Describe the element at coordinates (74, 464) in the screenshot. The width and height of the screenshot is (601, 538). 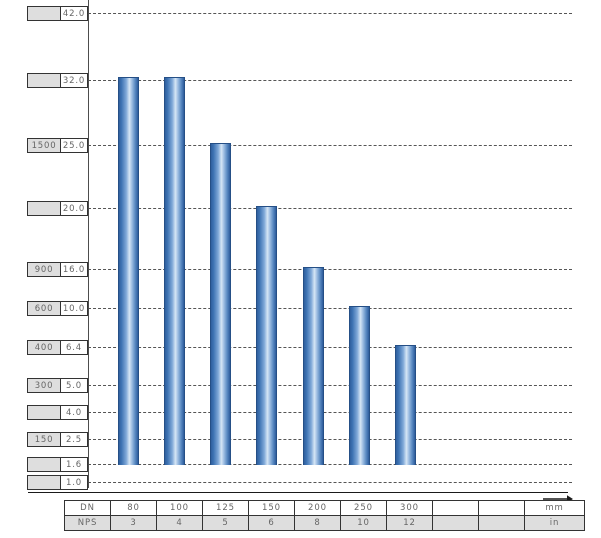
I see `y-tick-inch-value: 1.6` at that location.